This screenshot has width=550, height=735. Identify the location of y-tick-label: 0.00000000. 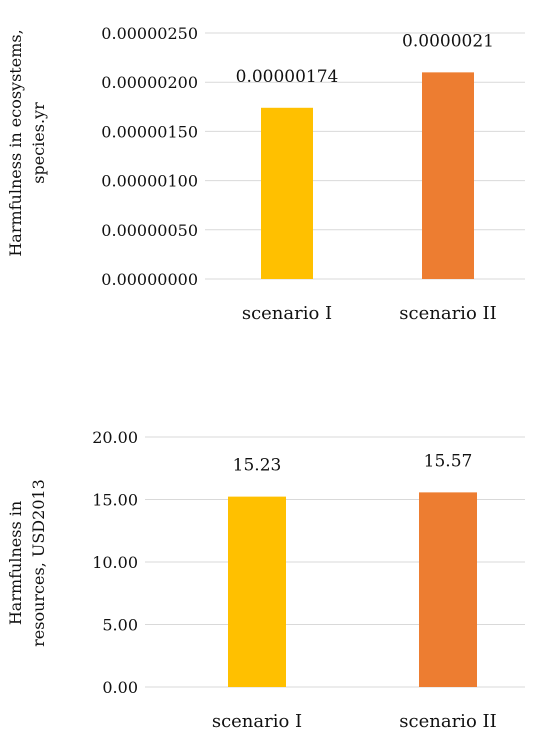
(149, 279).